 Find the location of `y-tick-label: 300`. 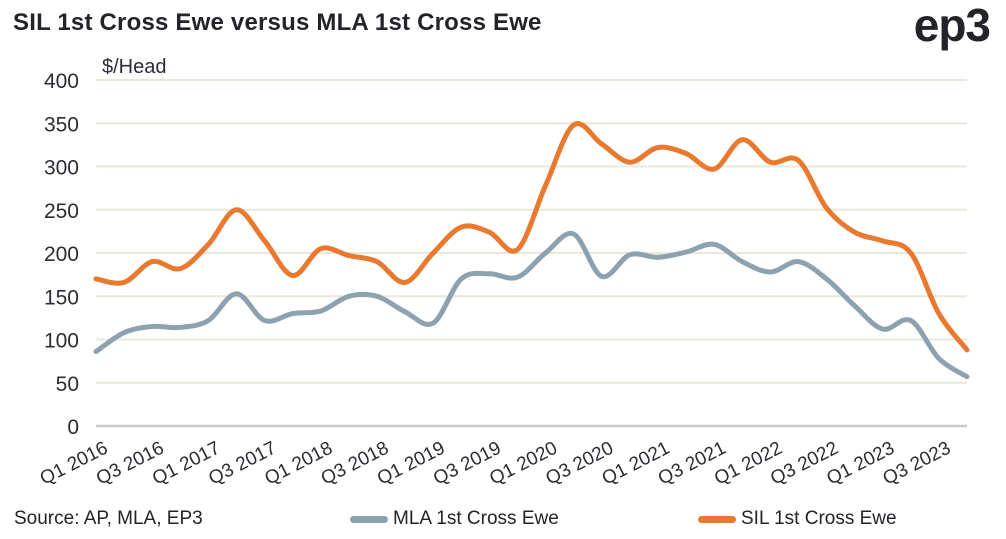

y-tick-label: 300 is located at coordinates (61, 168).